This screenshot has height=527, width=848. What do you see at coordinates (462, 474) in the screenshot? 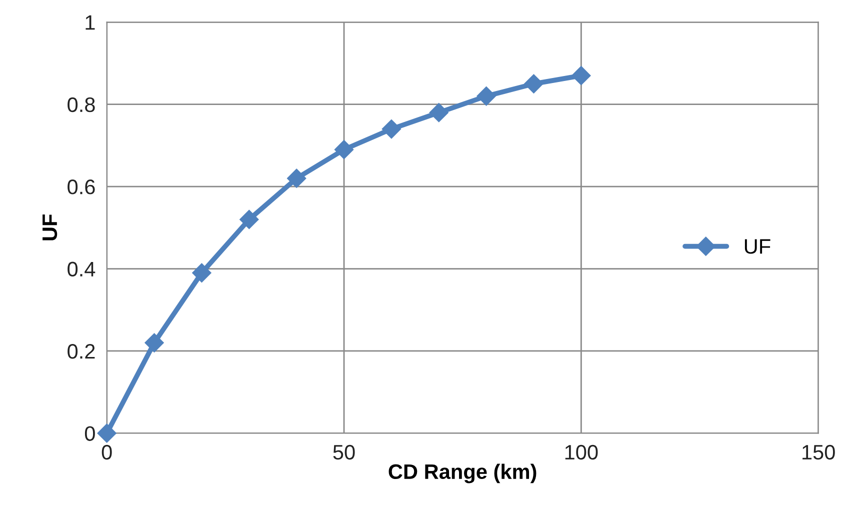
I see `x-axis-title: CD Range (km)` at bounding box center [462, 474].